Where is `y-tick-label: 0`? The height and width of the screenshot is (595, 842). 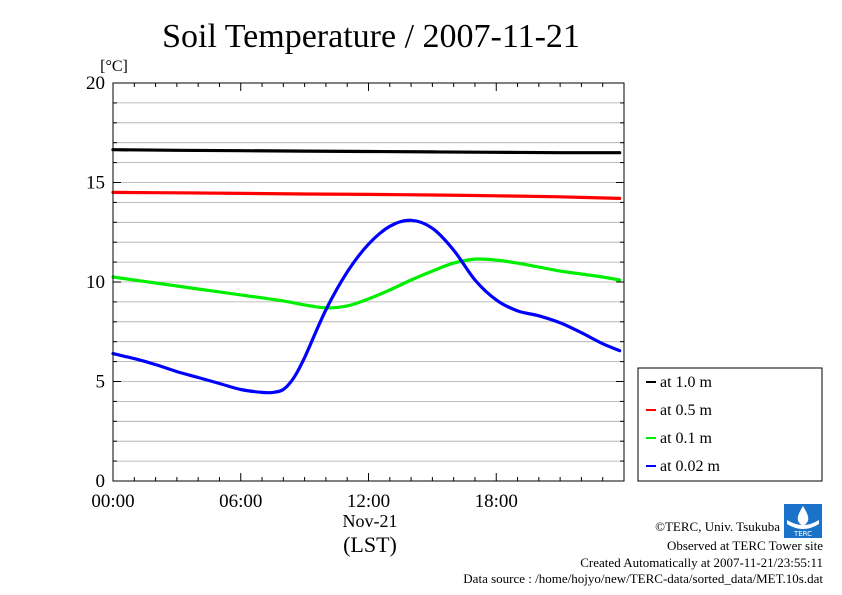
y-tick-label: 0 is located at coordinates (101, 481).